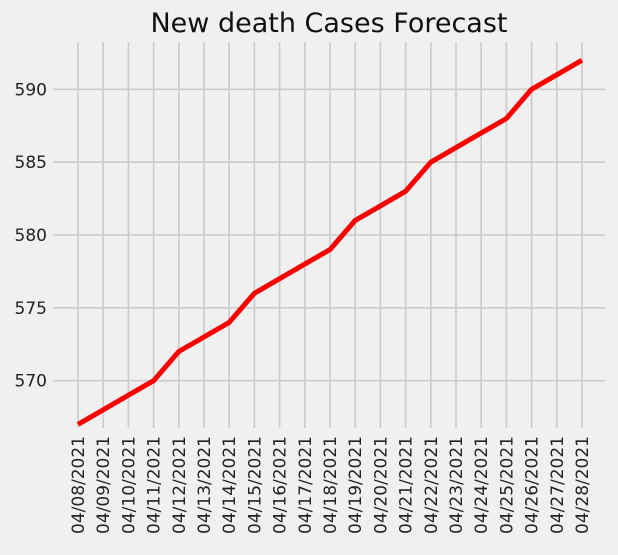  What do you see at coordinates (180, 485) in the screenshot?
I see `x-tick-label: 04/12/2021` at bounding box center [180, 485].